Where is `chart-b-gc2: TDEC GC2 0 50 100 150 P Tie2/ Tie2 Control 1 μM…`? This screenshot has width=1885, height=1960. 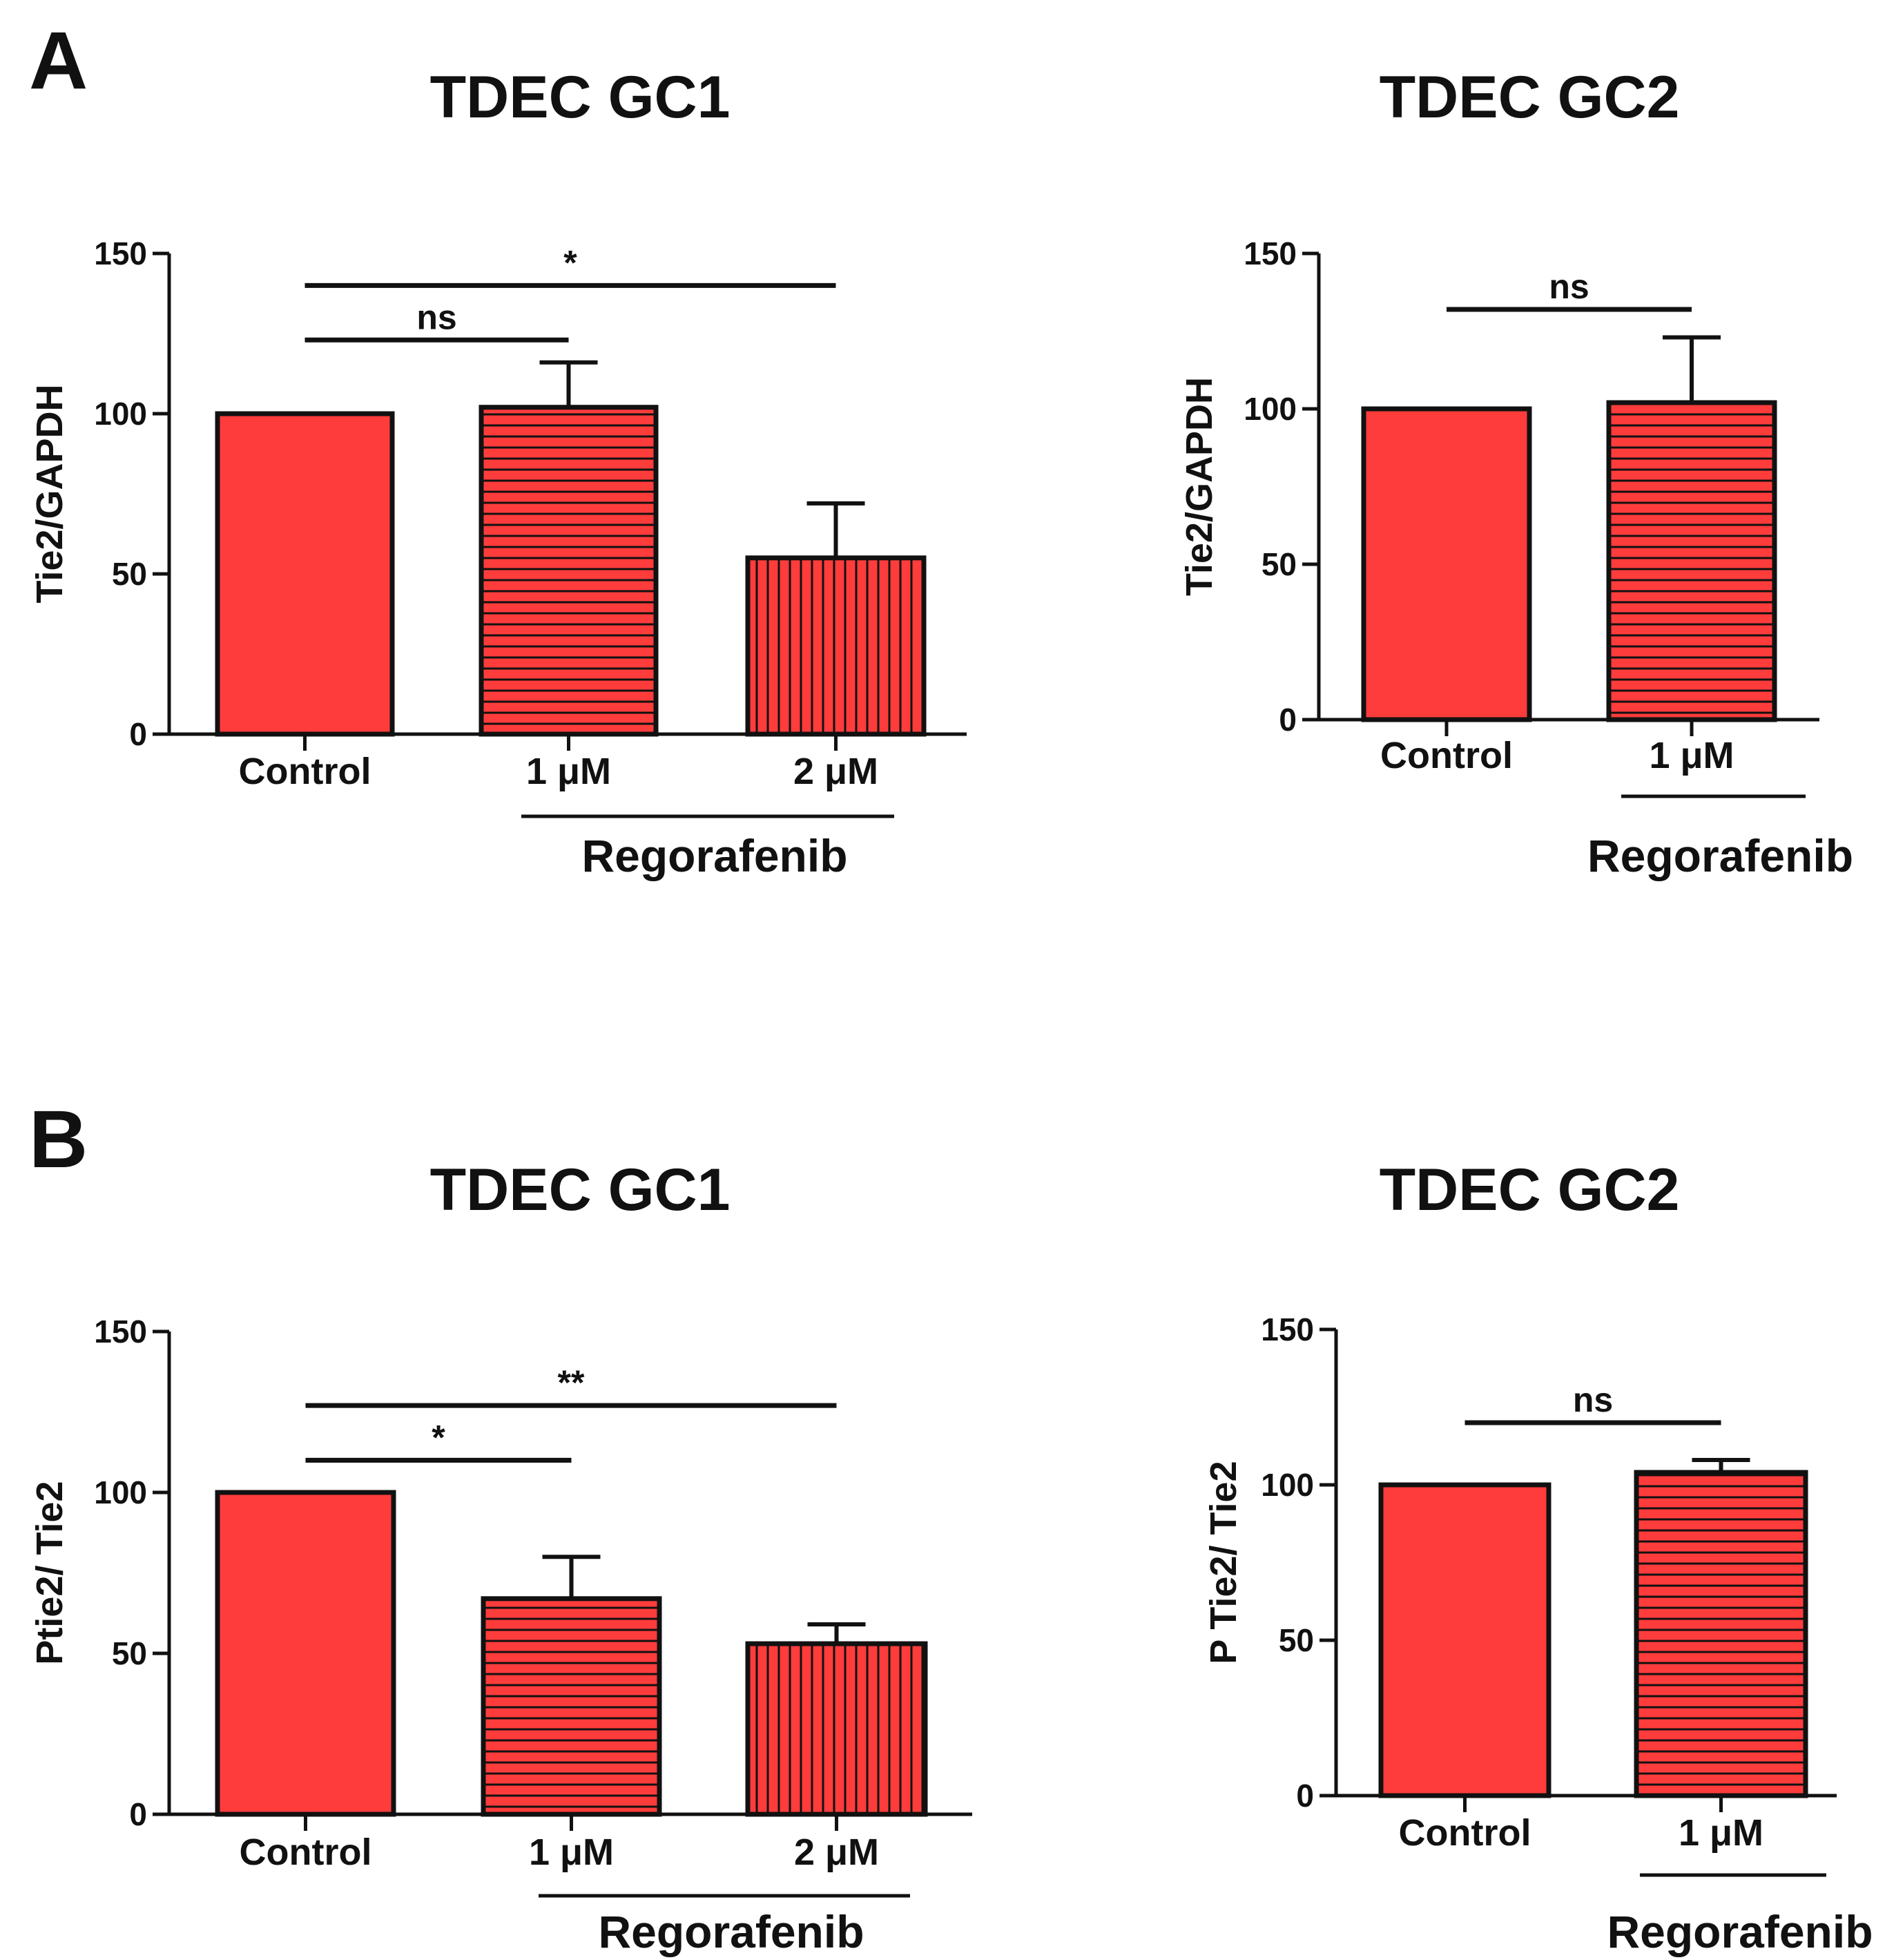
chart-b-gc2: TDEC GC2 0 50 100 150 P Tie2/ Tie2 Control 1 μM… is located at coordinates (1538, 1557).